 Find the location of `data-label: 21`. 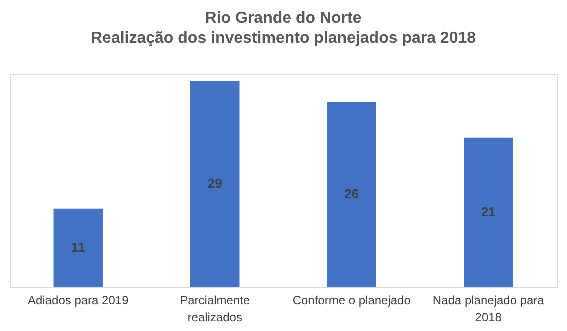

data-label: 21 is located at coordinates (488, 212).